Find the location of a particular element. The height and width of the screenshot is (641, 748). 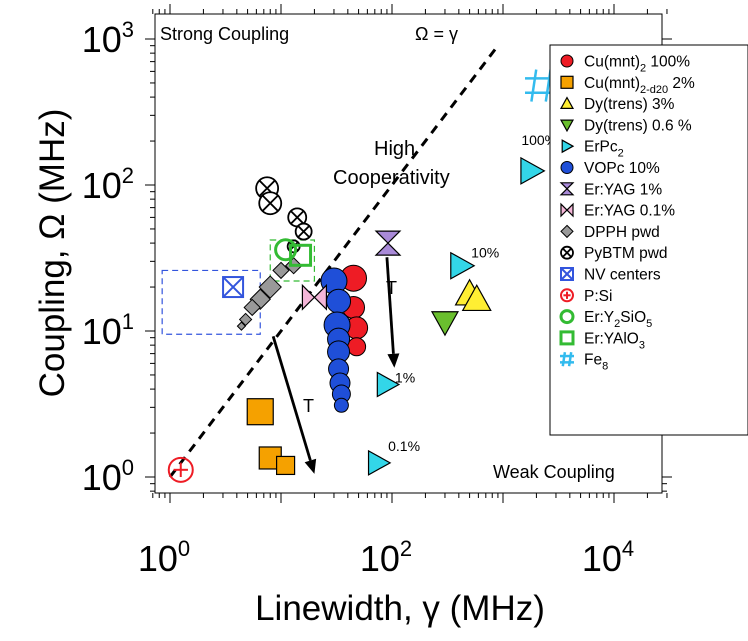

arrows is located at coordinates (335, 365).